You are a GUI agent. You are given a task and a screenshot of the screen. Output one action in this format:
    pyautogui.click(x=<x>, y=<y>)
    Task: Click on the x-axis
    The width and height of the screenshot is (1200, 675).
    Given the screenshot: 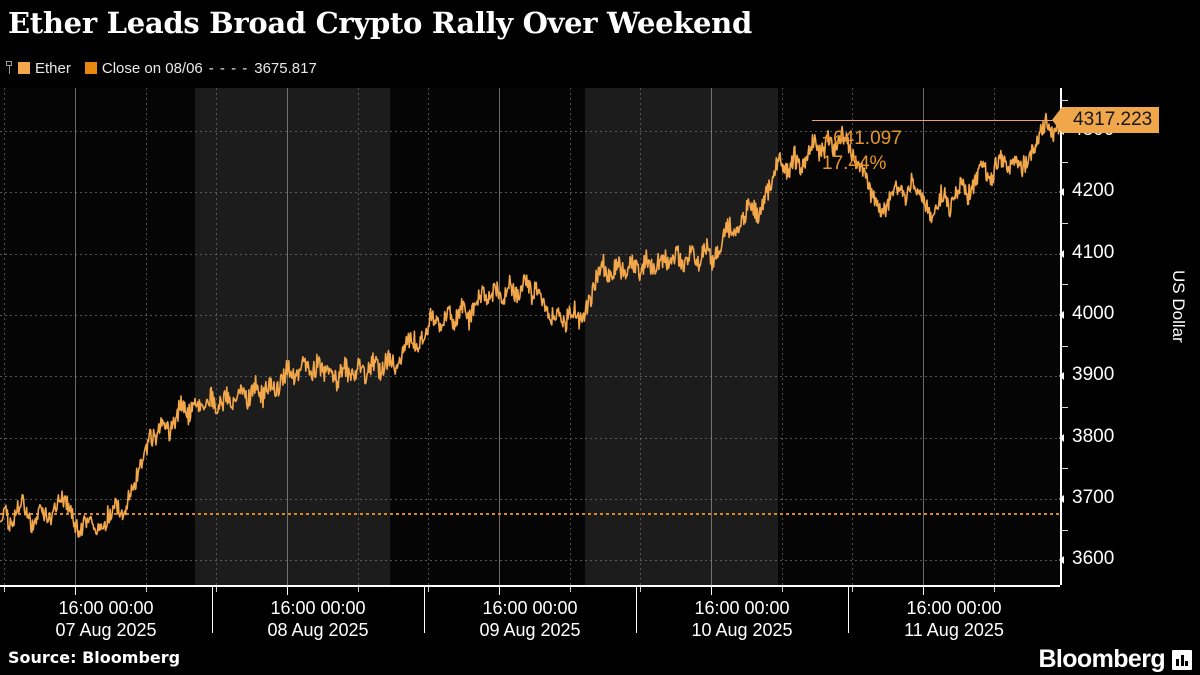 What is the action you would take?
    pyautogui.click(x=530, y=609)
    